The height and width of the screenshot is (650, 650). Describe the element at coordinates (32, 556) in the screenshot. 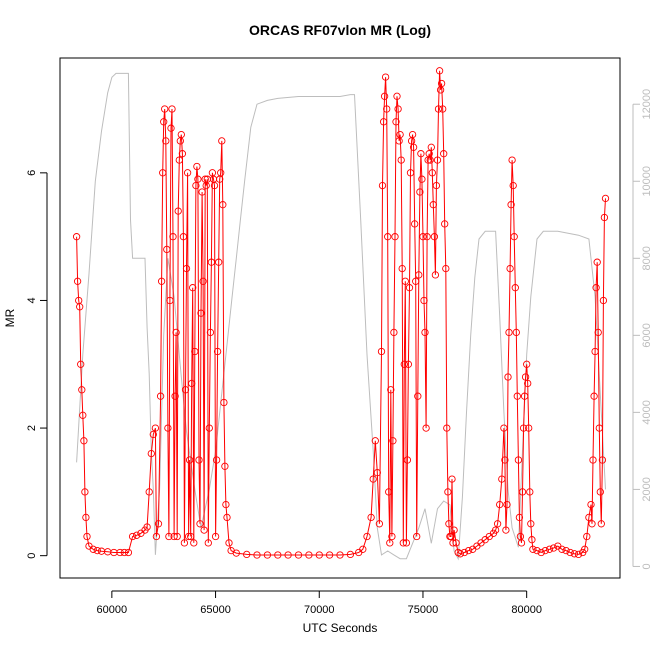

I see `y-tick-label: 0` at that location.